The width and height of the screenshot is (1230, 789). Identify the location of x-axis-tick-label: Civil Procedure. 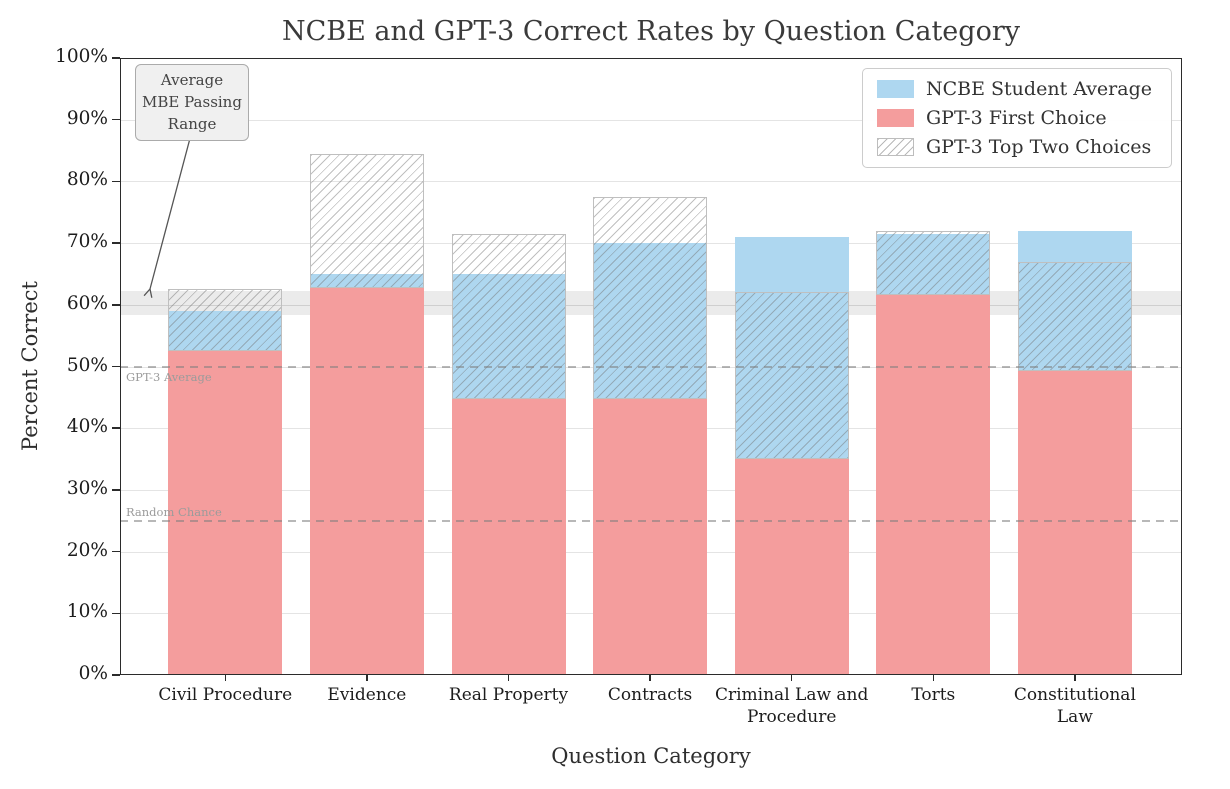
(225, 695).